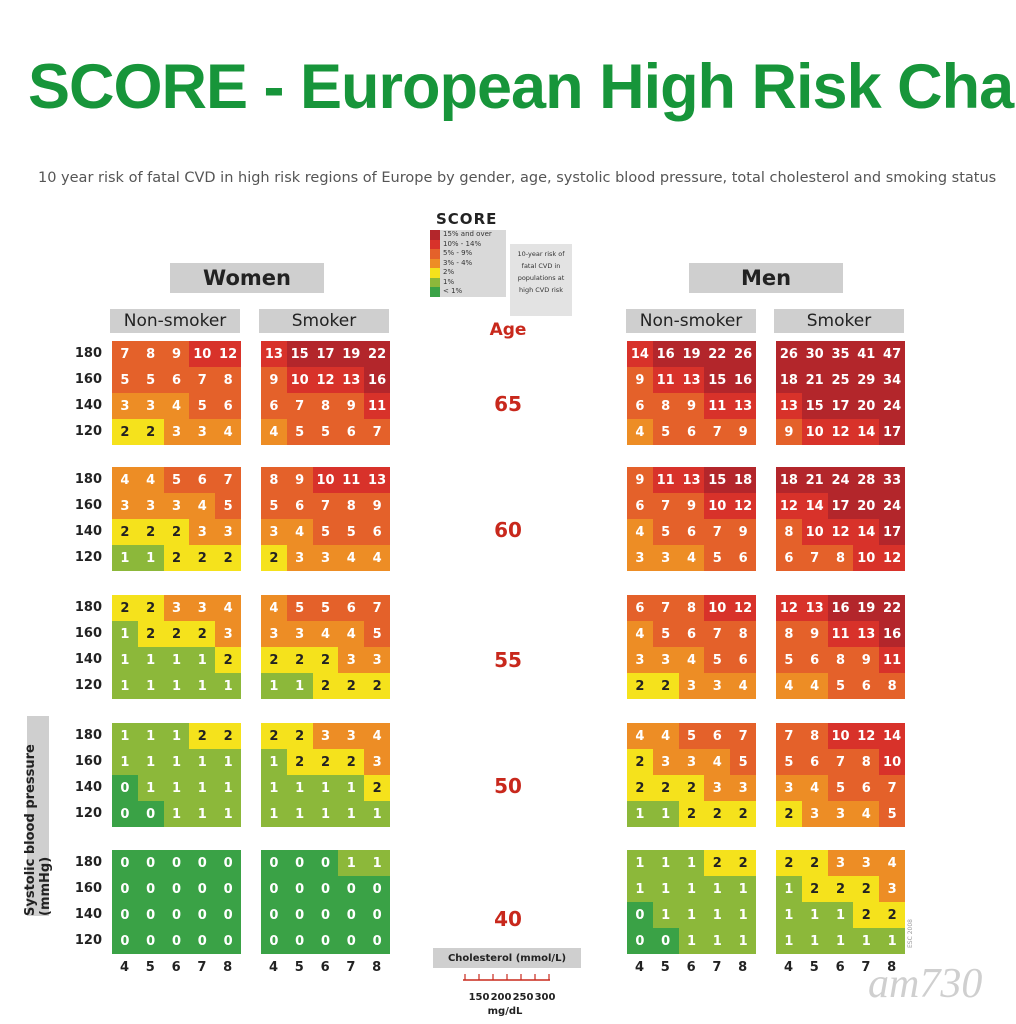 This screenshot has width=1016, height=1024. What do you see at coordinates (38, 816) in the screenshot?
I see `y-axis-label: Systolic blood pressure (mmHg)` at bounding box center [38, 816].